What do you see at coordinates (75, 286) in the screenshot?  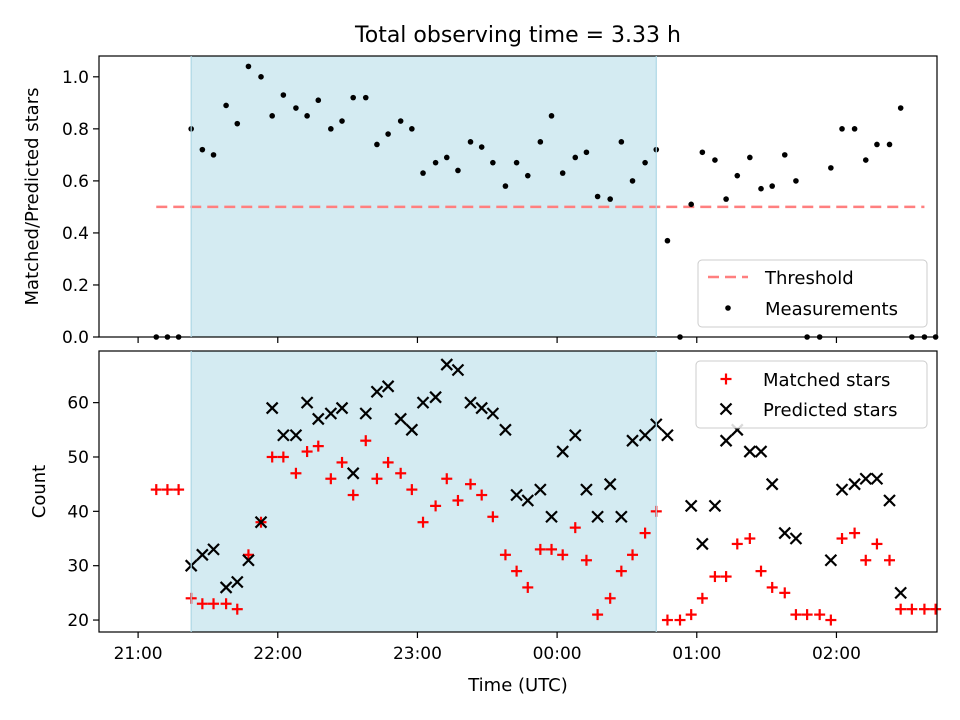 I see `y-tick-label: 0.2` at bounding box center [75, 286].